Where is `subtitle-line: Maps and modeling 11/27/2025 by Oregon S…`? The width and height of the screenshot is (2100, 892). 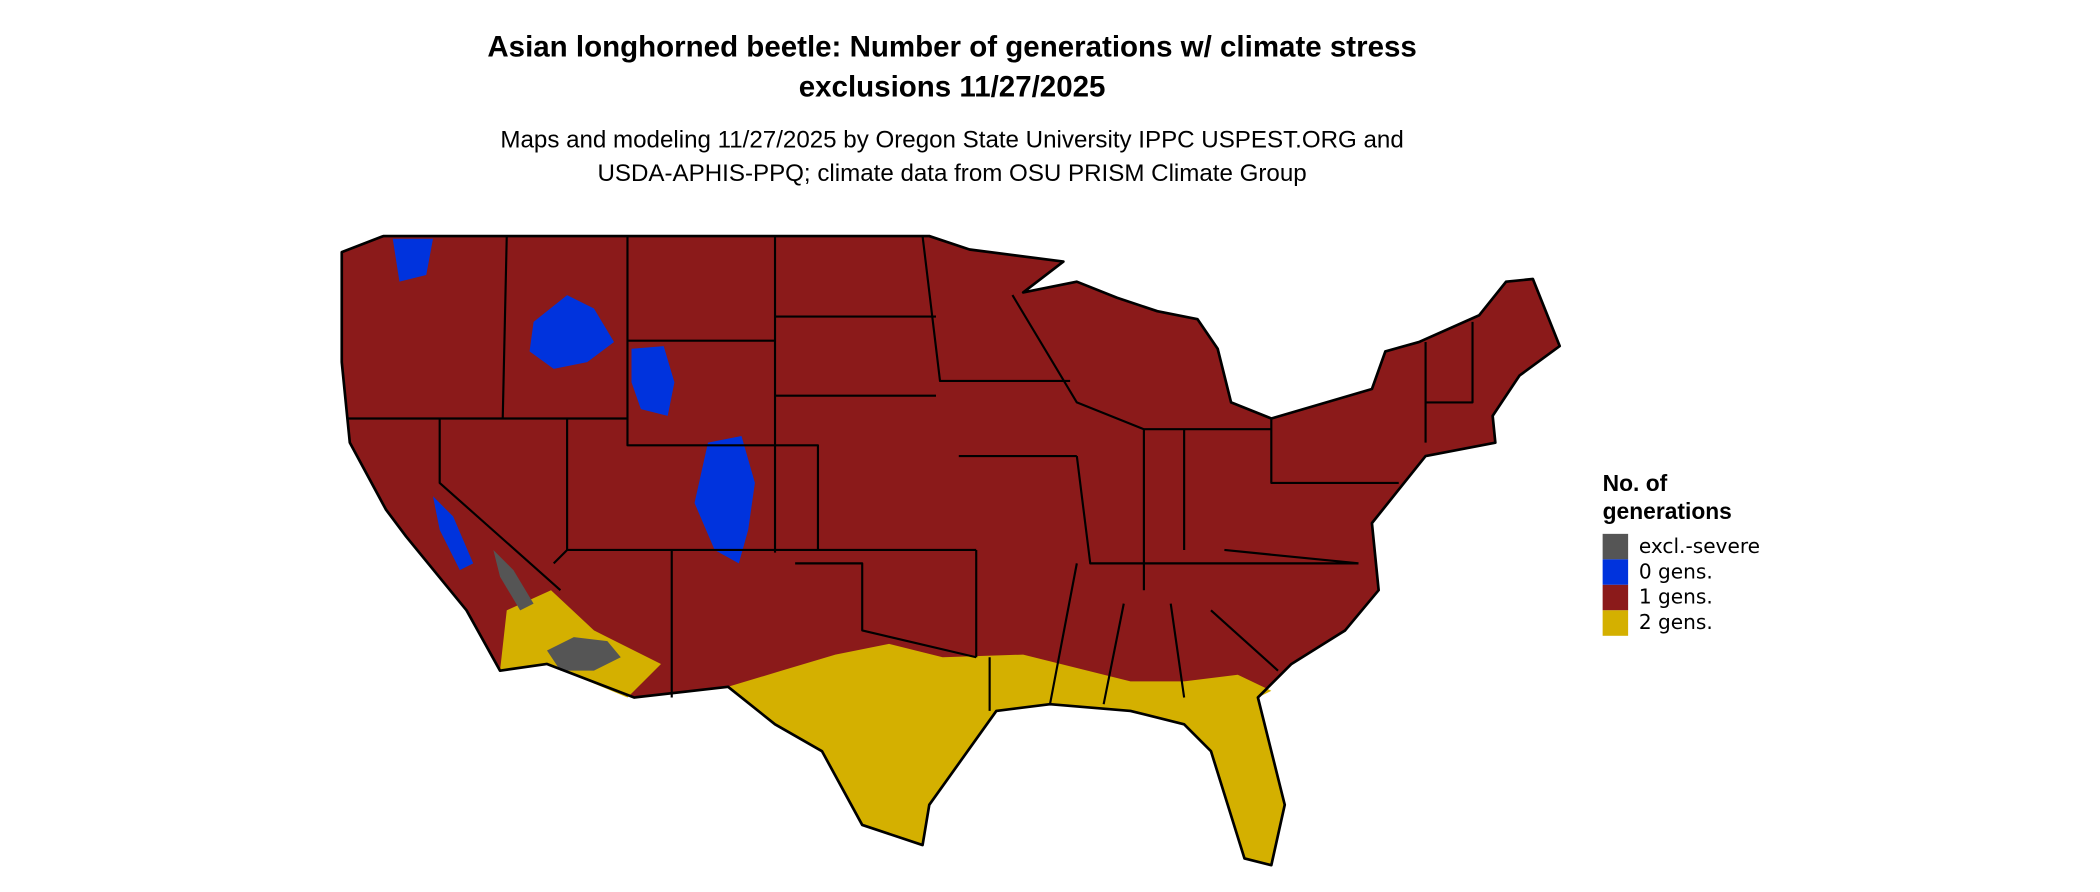
subtitle-line: Maps and modeling 11/27/2025 by Oregon S… is located at coordinates (951, 140).